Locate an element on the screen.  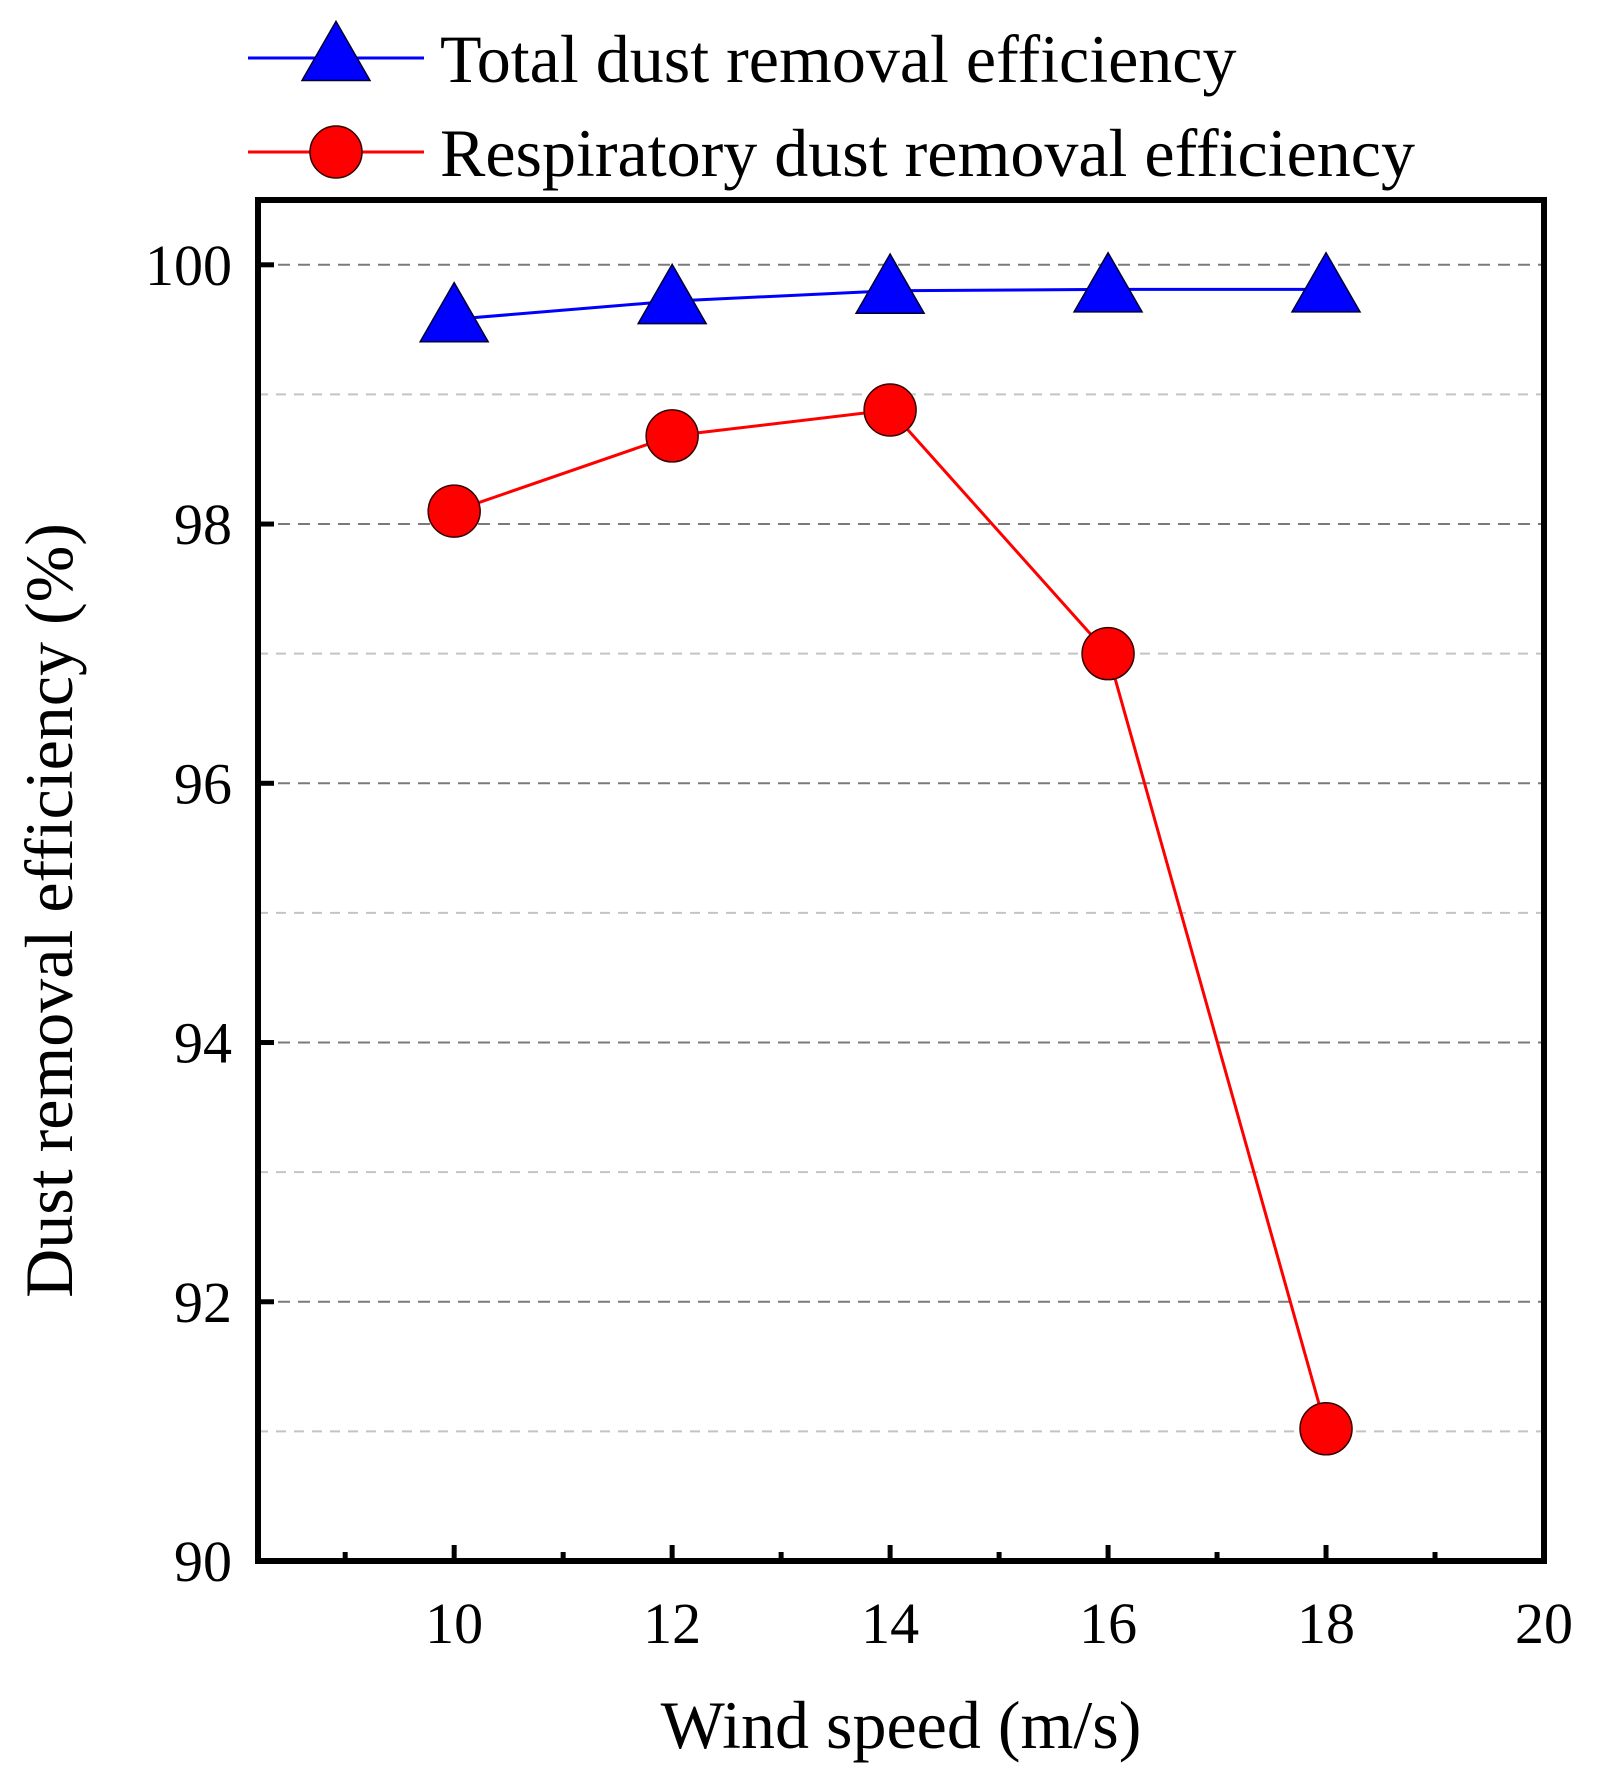
x-tick-label: 18 is located at coordinates (1326, 1623).